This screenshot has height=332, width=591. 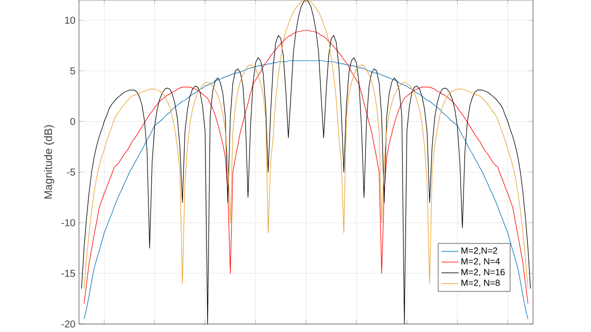 What do you see at coordinates (481, 262) in the screenshot?
I see `legend-label: M=2, N=4` at bounding box center [481, 262].